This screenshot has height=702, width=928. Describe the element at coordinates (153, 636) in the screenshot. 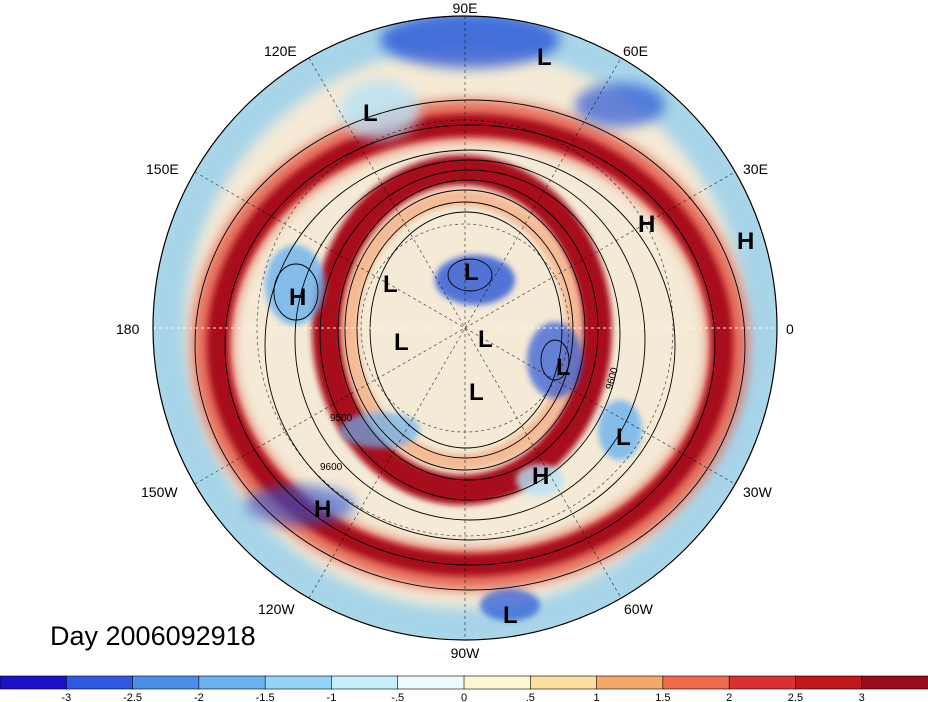

I see `day-title: Day 2006092918` at that location.